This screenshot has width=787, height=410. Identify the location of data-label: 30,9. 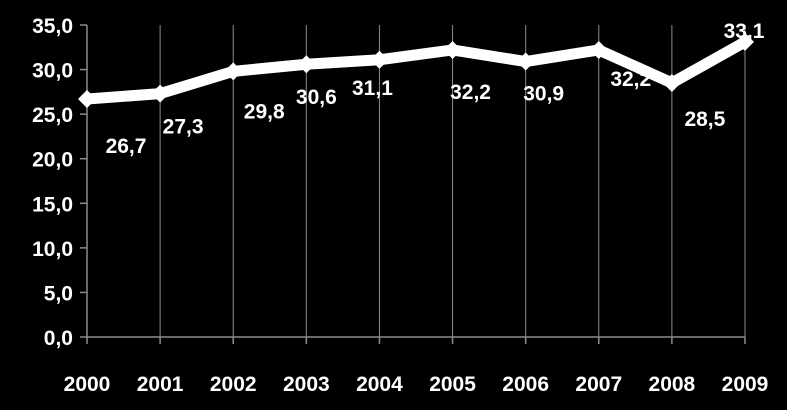
(543, 94).